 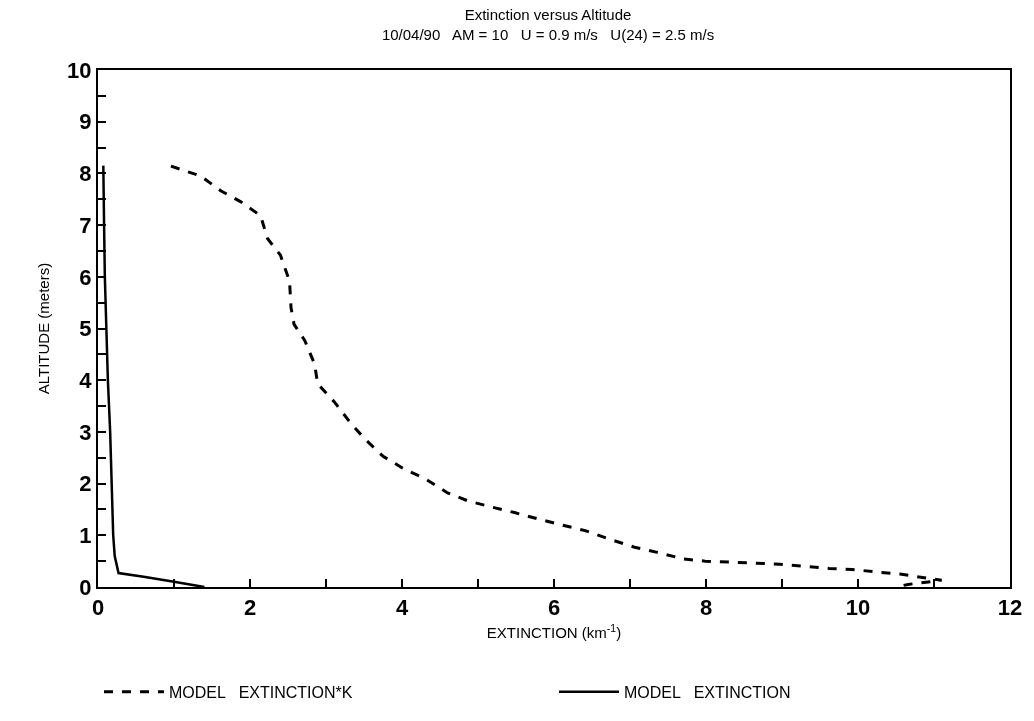 What do you see at coordinates (85, 484) in the screenshot?
I see `y-tick-label: 2` at bounding box center [85, 484].